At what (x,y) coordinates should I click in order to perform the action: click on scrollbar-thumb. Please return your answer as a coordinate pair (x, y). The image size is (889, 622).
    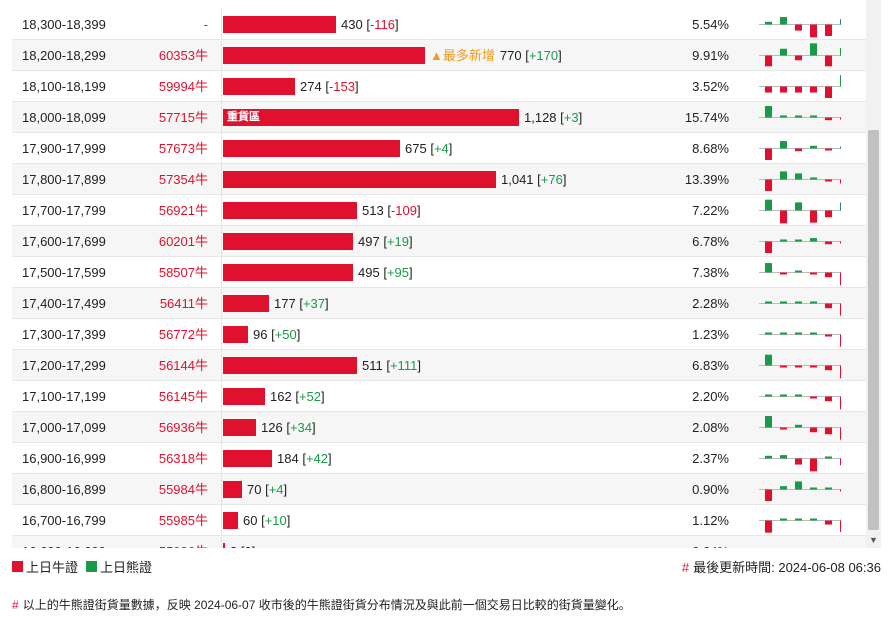
    Looking at the image, I should click on (873, 330).